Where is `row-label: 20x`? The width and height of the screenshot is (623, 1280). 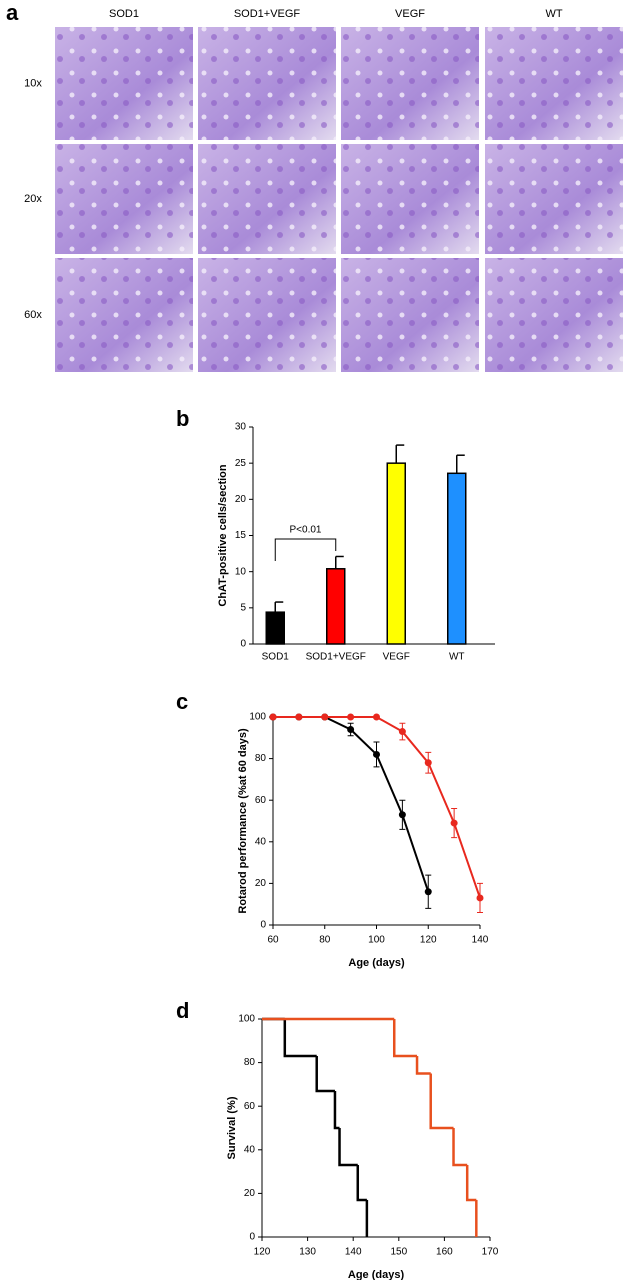 row-label: 20x is located at coordinates (33, 199).